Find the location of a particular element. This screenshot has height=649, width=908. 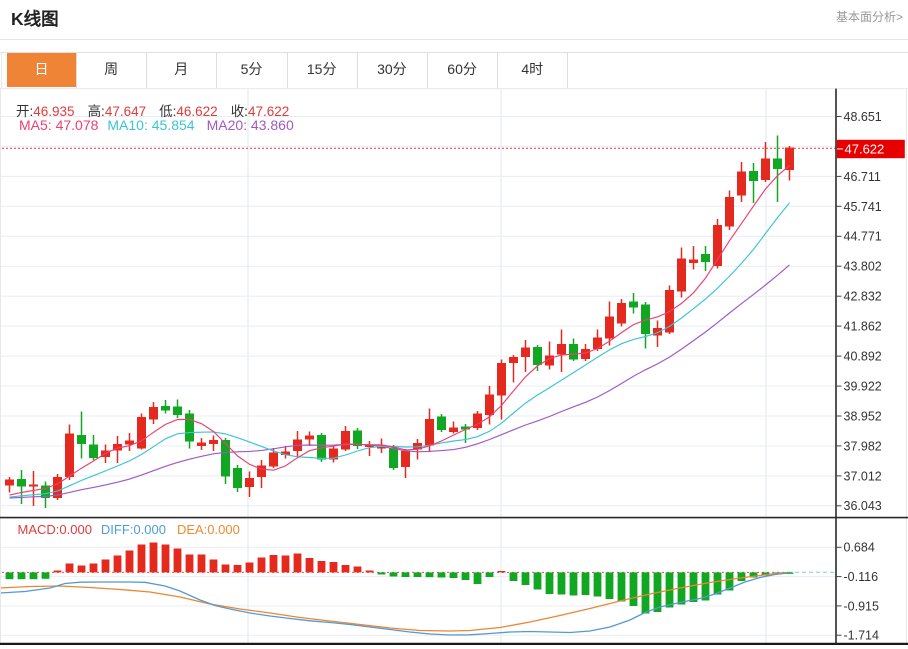

svg-text: 37.012 is located at coordinates (863, 476).